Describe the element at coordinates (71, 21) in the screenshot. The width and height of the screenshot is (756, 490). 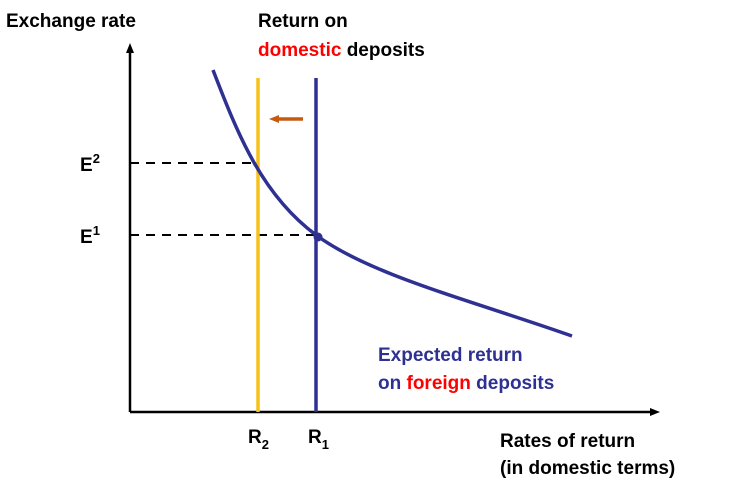
I see `y-axis-label: Exchange rate` at that location.